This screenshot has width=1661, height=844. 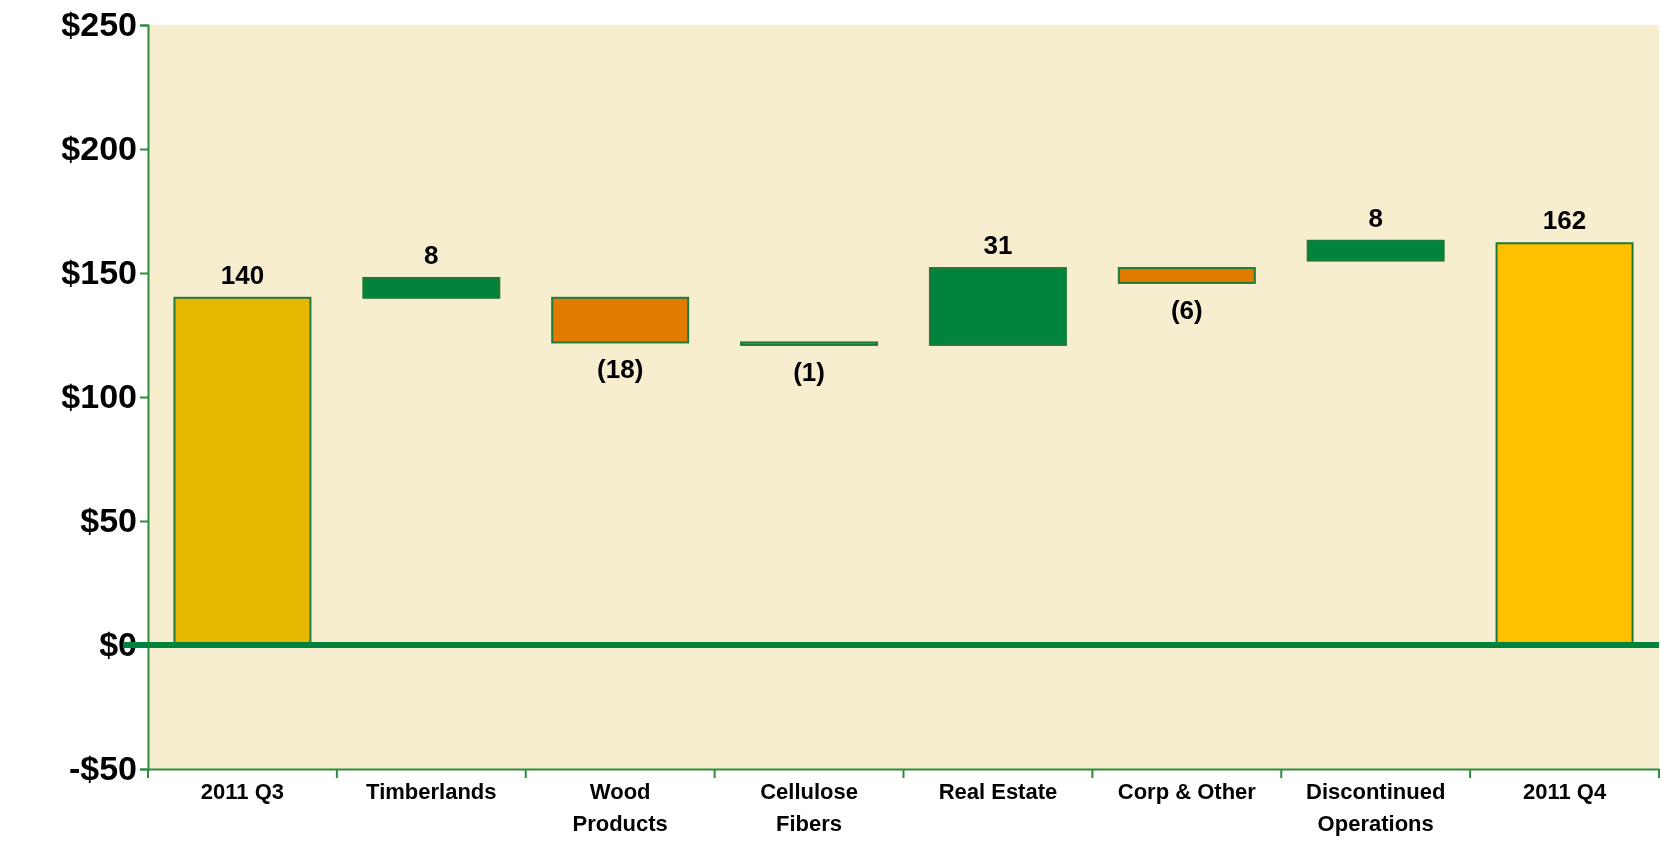 I want to click on data-label: (18), so click(x=620, y=369).